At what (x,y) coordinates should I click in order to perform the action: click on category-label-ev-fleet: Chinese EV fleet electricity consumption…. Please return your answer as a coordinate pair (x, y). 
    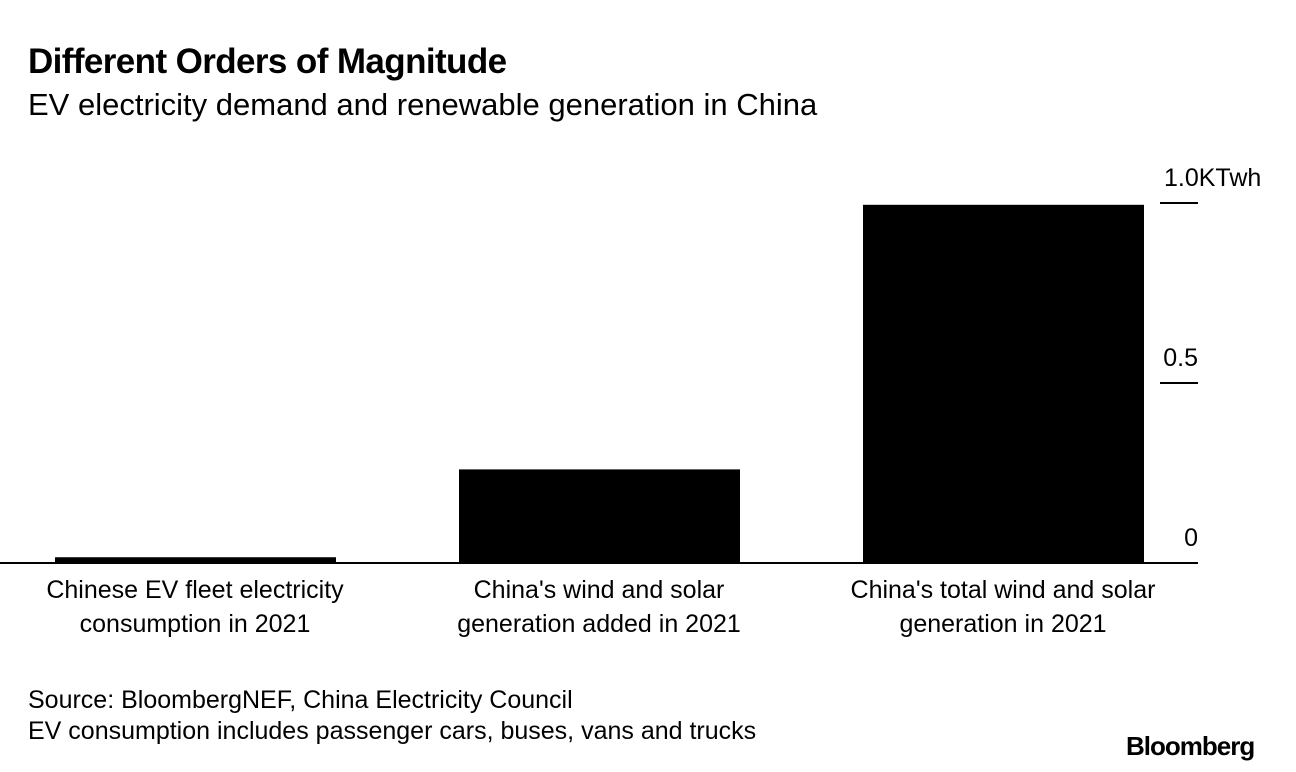
    Looking at the image, I should click on (195, 607).